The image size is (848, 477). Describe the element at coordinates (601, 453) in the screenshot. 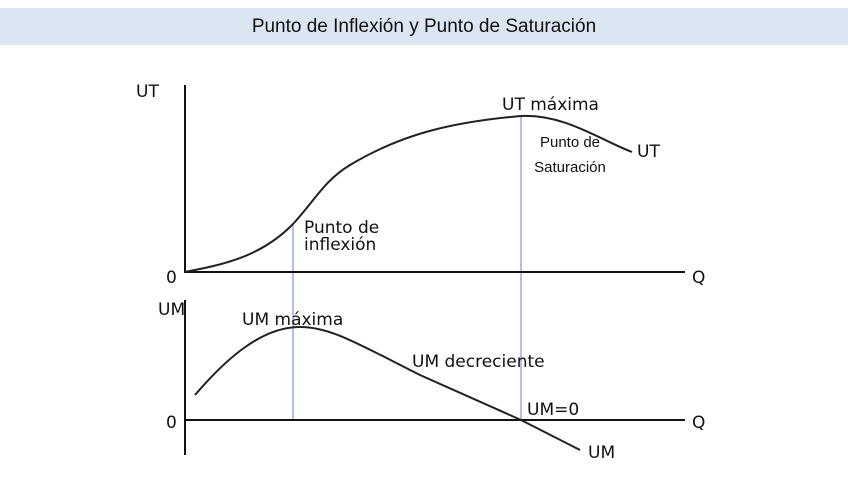

I see `curve-label: UM` at that location.